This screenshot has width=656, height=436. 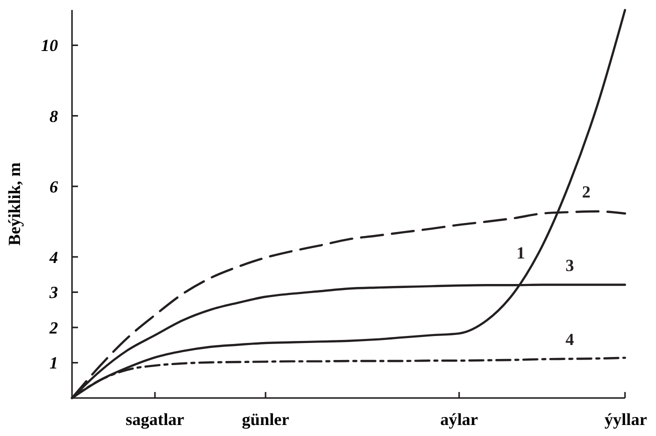 I want to click on series-label: 2, so click(x=586, y=192).